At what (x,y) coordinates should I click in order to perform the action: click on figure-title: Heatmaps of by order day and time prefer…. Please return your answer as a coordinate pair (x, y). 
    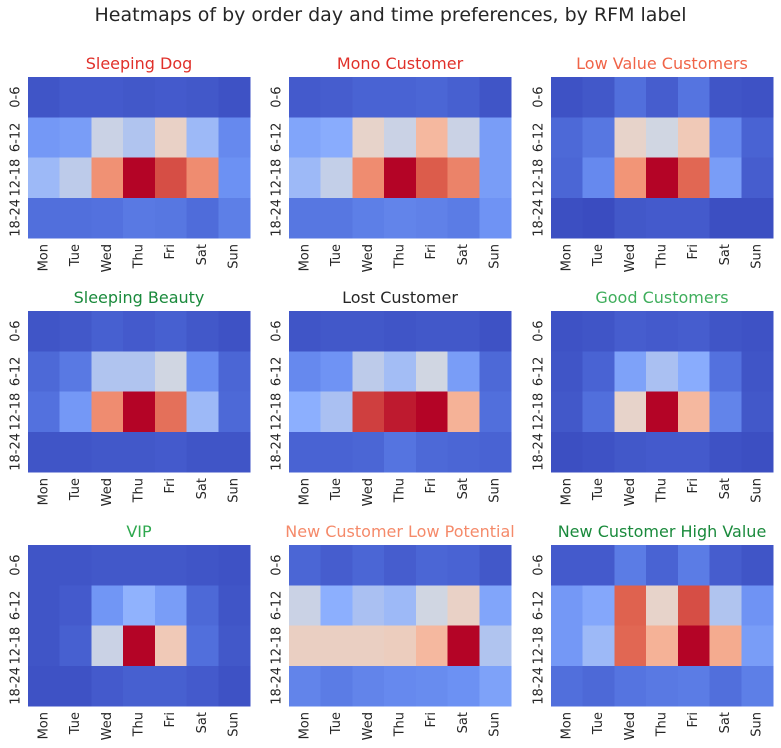
    Looking at the image, I should click on (390, 15).